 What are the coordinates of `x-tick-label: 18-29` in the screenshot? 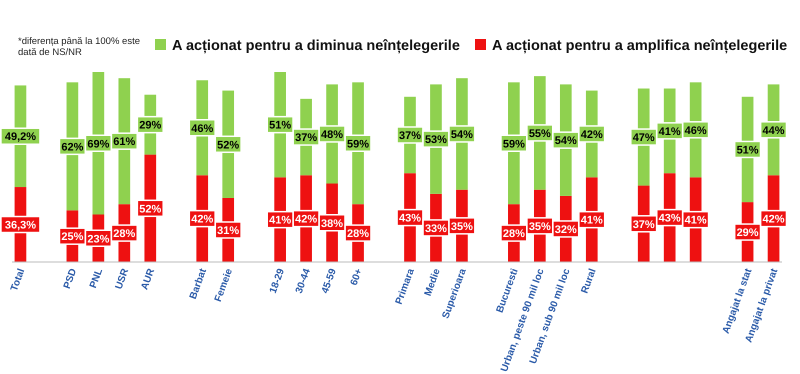 It's located at (278, 281).